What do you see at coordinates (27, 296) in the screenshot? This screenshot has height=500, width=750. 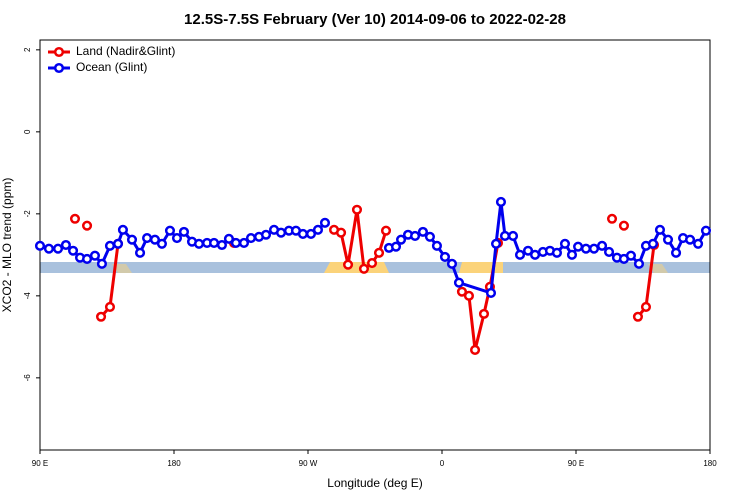 I see `y-tick-label: -4` at bounding box center [27, 296].